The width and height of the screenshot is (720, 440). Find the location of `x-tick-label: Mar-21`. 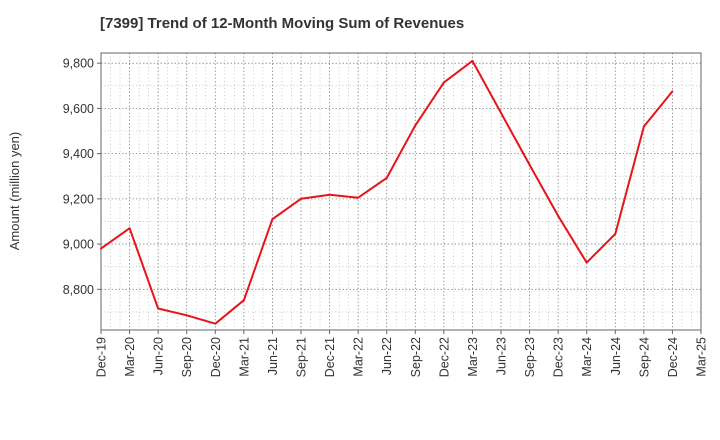

x-tick-label: Mar-21 is located at coordinates (244, 357).